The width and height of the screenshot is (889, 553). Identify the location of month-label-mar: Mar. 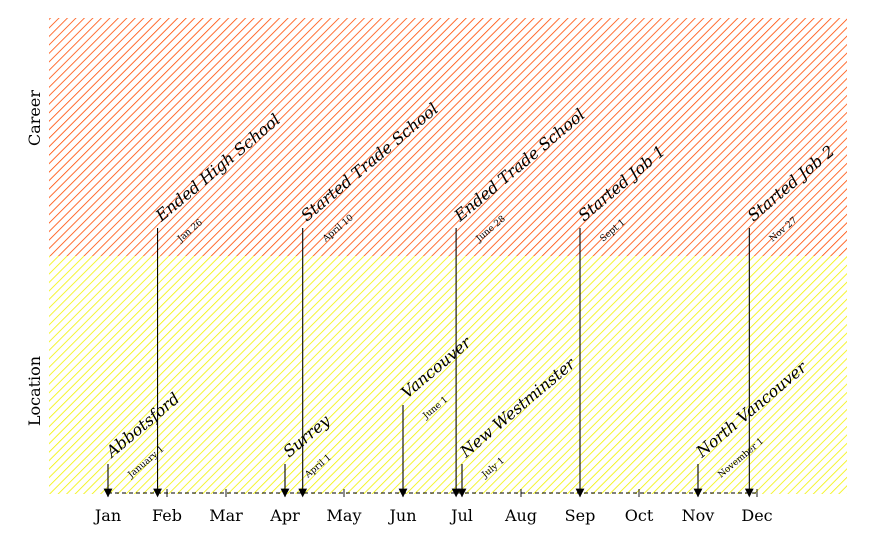
(226, 515).